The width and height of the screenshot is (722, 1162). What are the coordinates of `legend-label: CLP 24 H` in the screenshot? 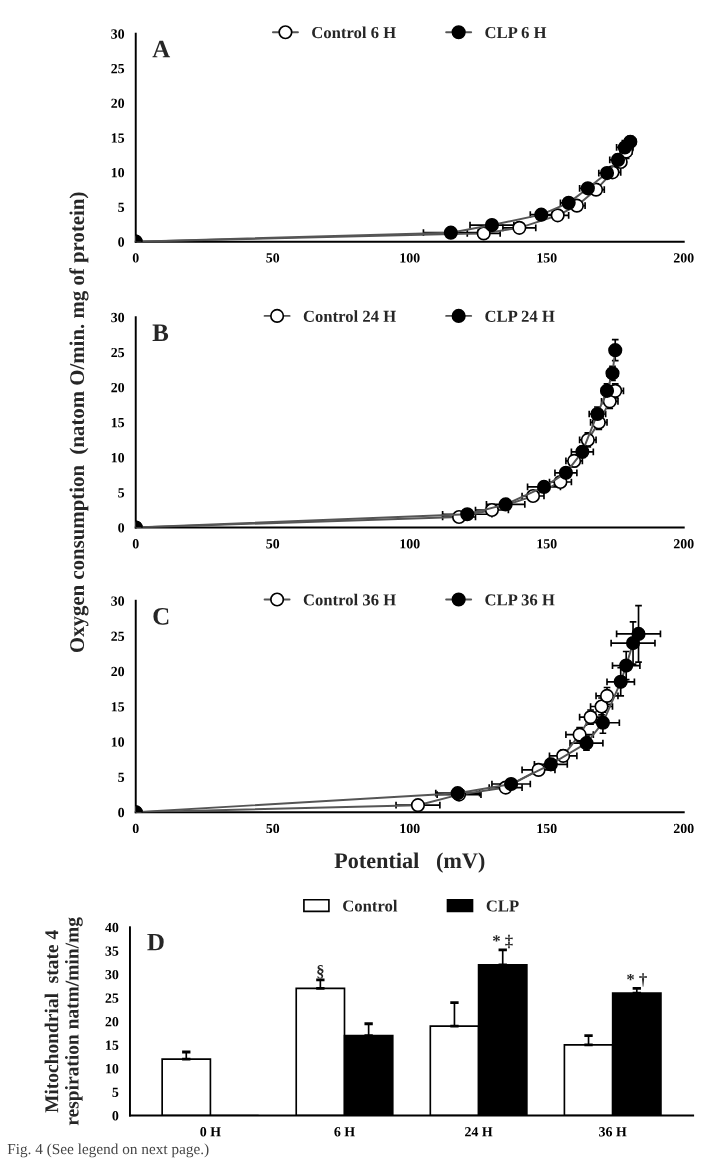 It's located at (520, 316).